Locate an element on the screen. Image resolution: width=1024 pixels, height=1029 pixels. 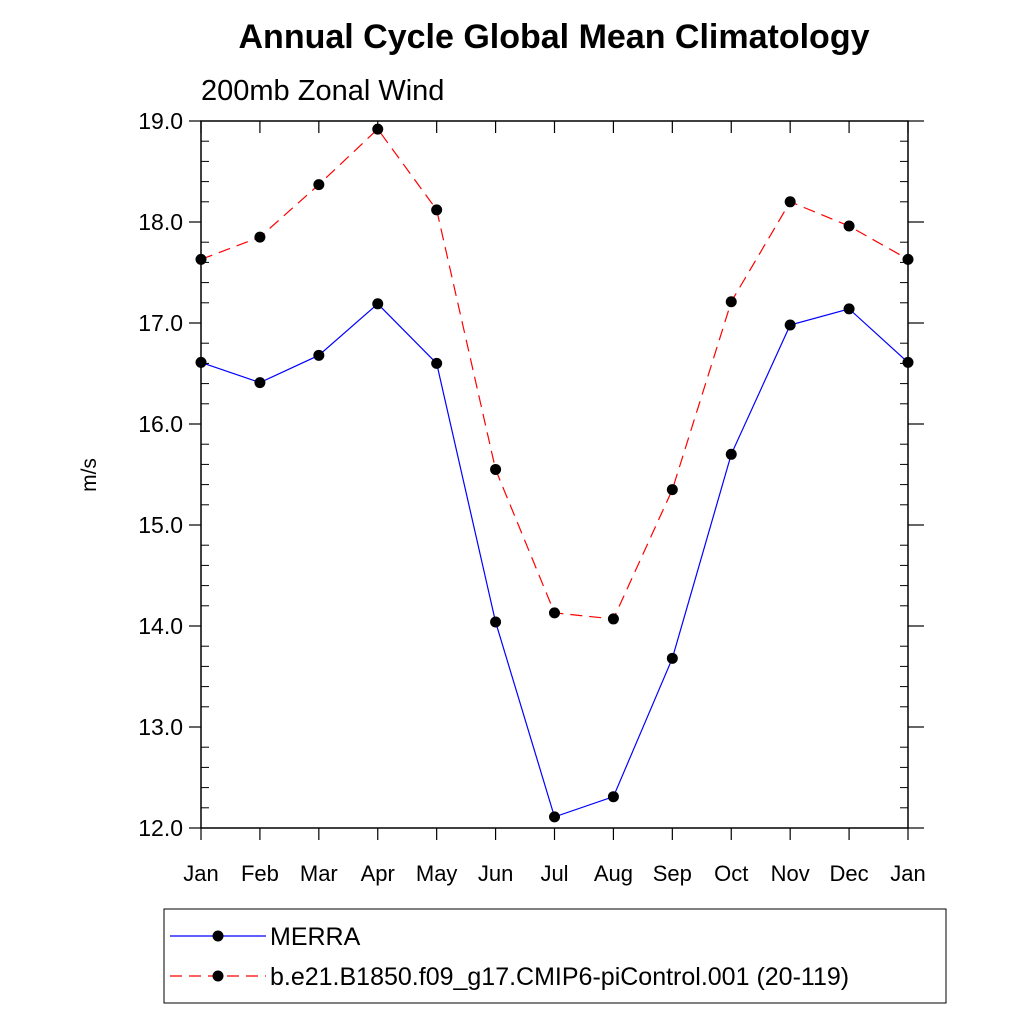
y-tick-label: 13.0 is located at coordinates (160, 727).